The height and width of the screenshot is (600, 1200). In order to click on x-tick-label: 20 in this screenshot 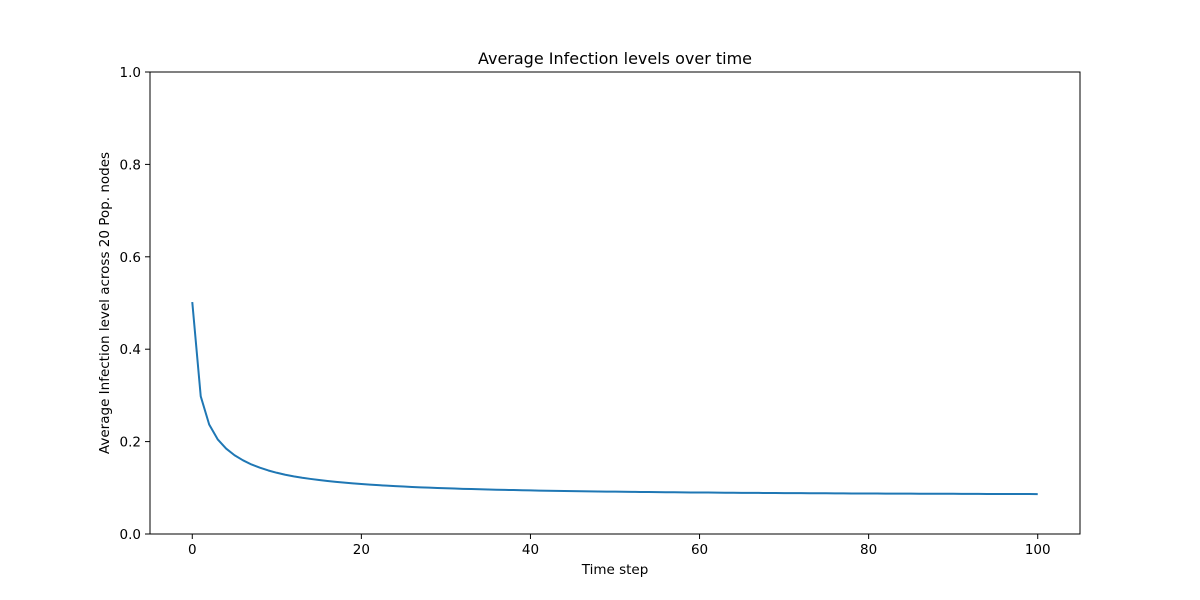, I will do `click(361, 550)`.